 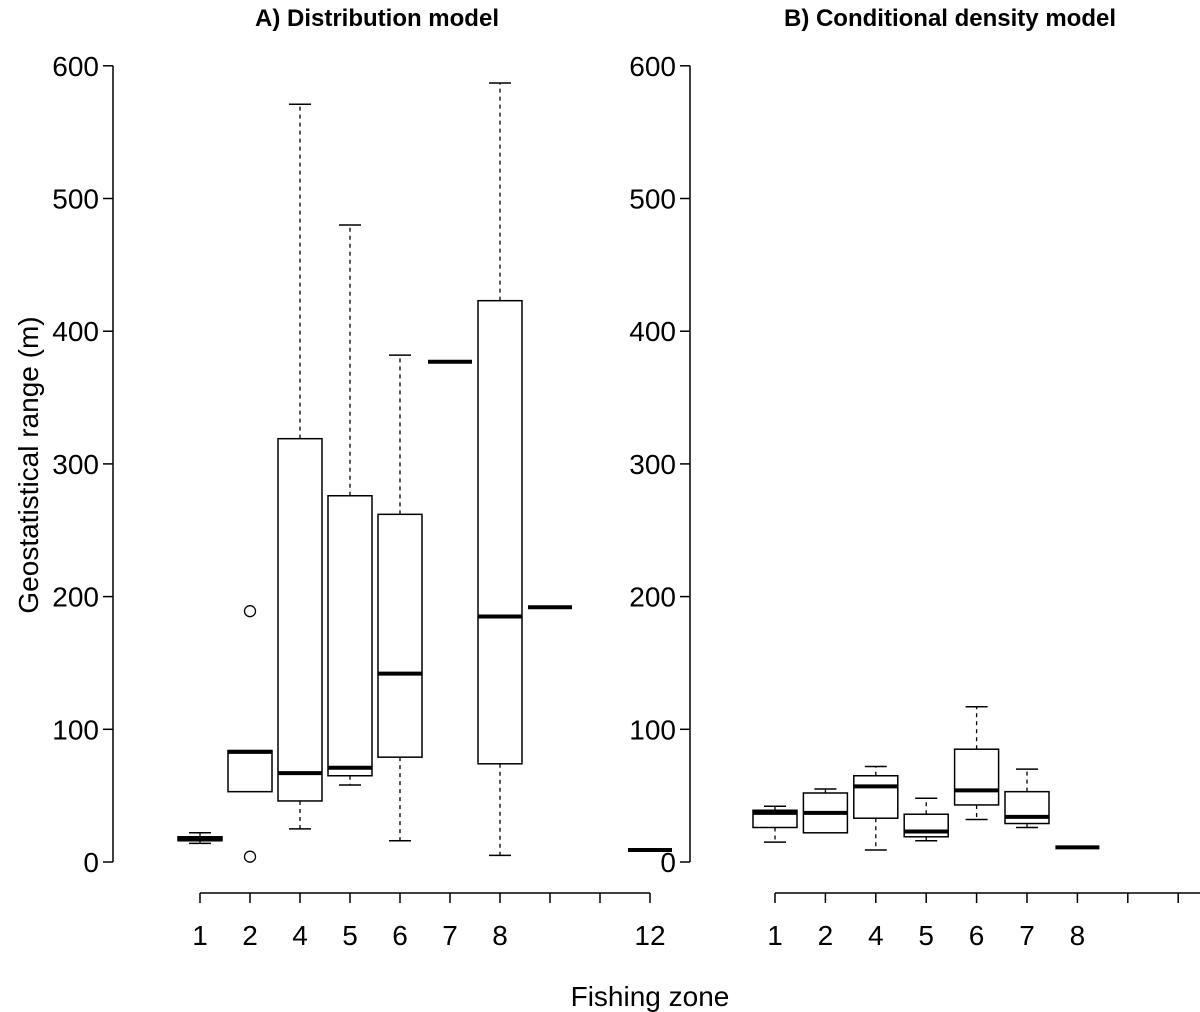 I want to click on box-series, so click(x=926, y=778).